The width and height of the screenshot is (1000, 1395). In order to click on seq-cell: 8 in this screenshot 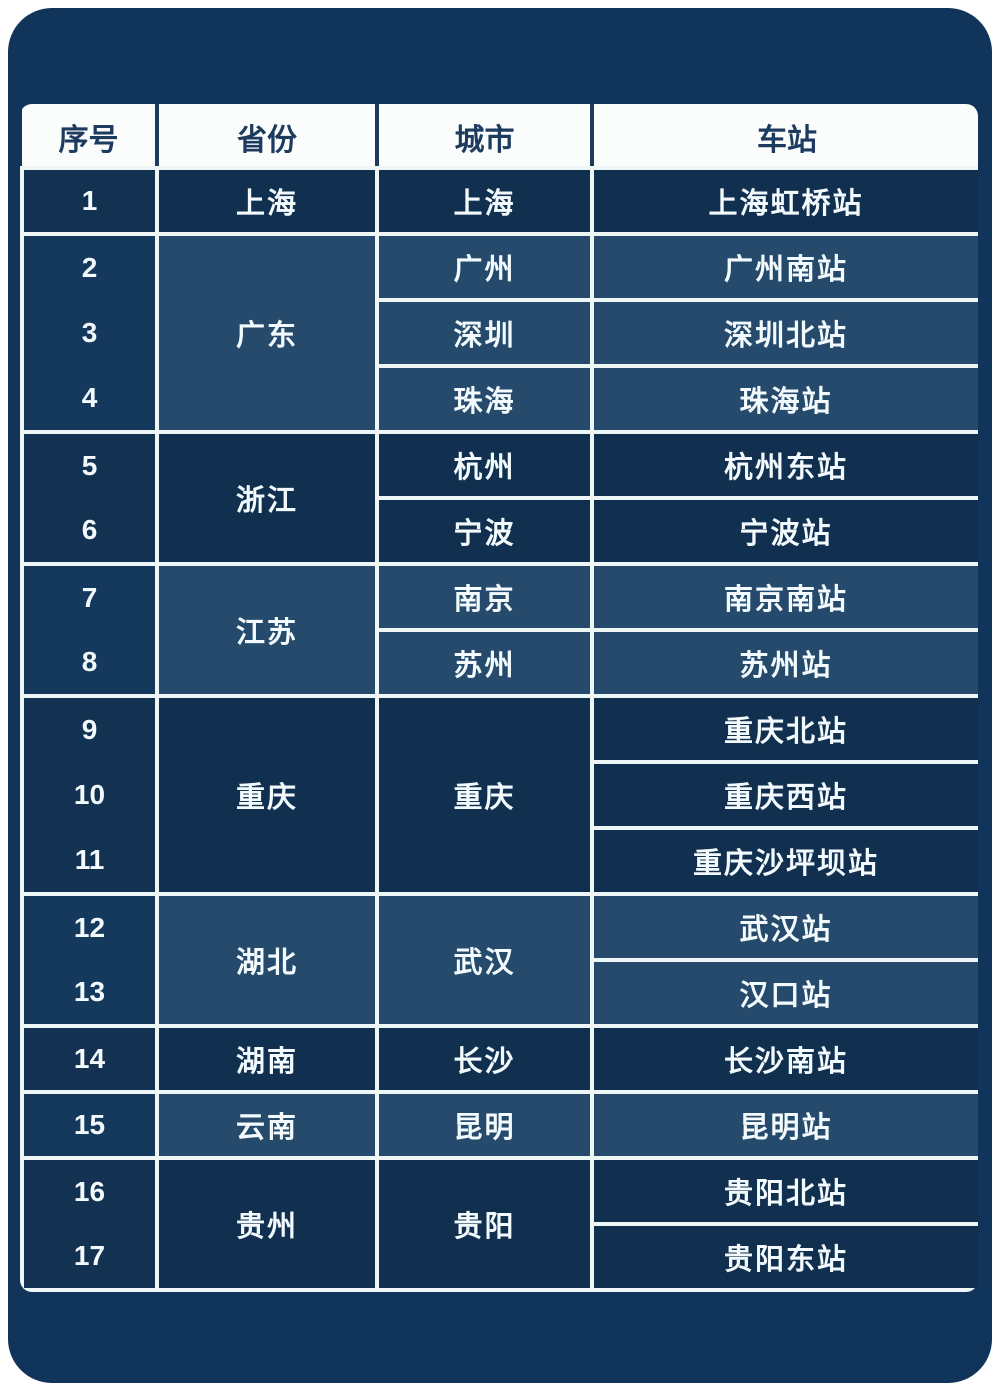, I will do `click(89, 663)`.